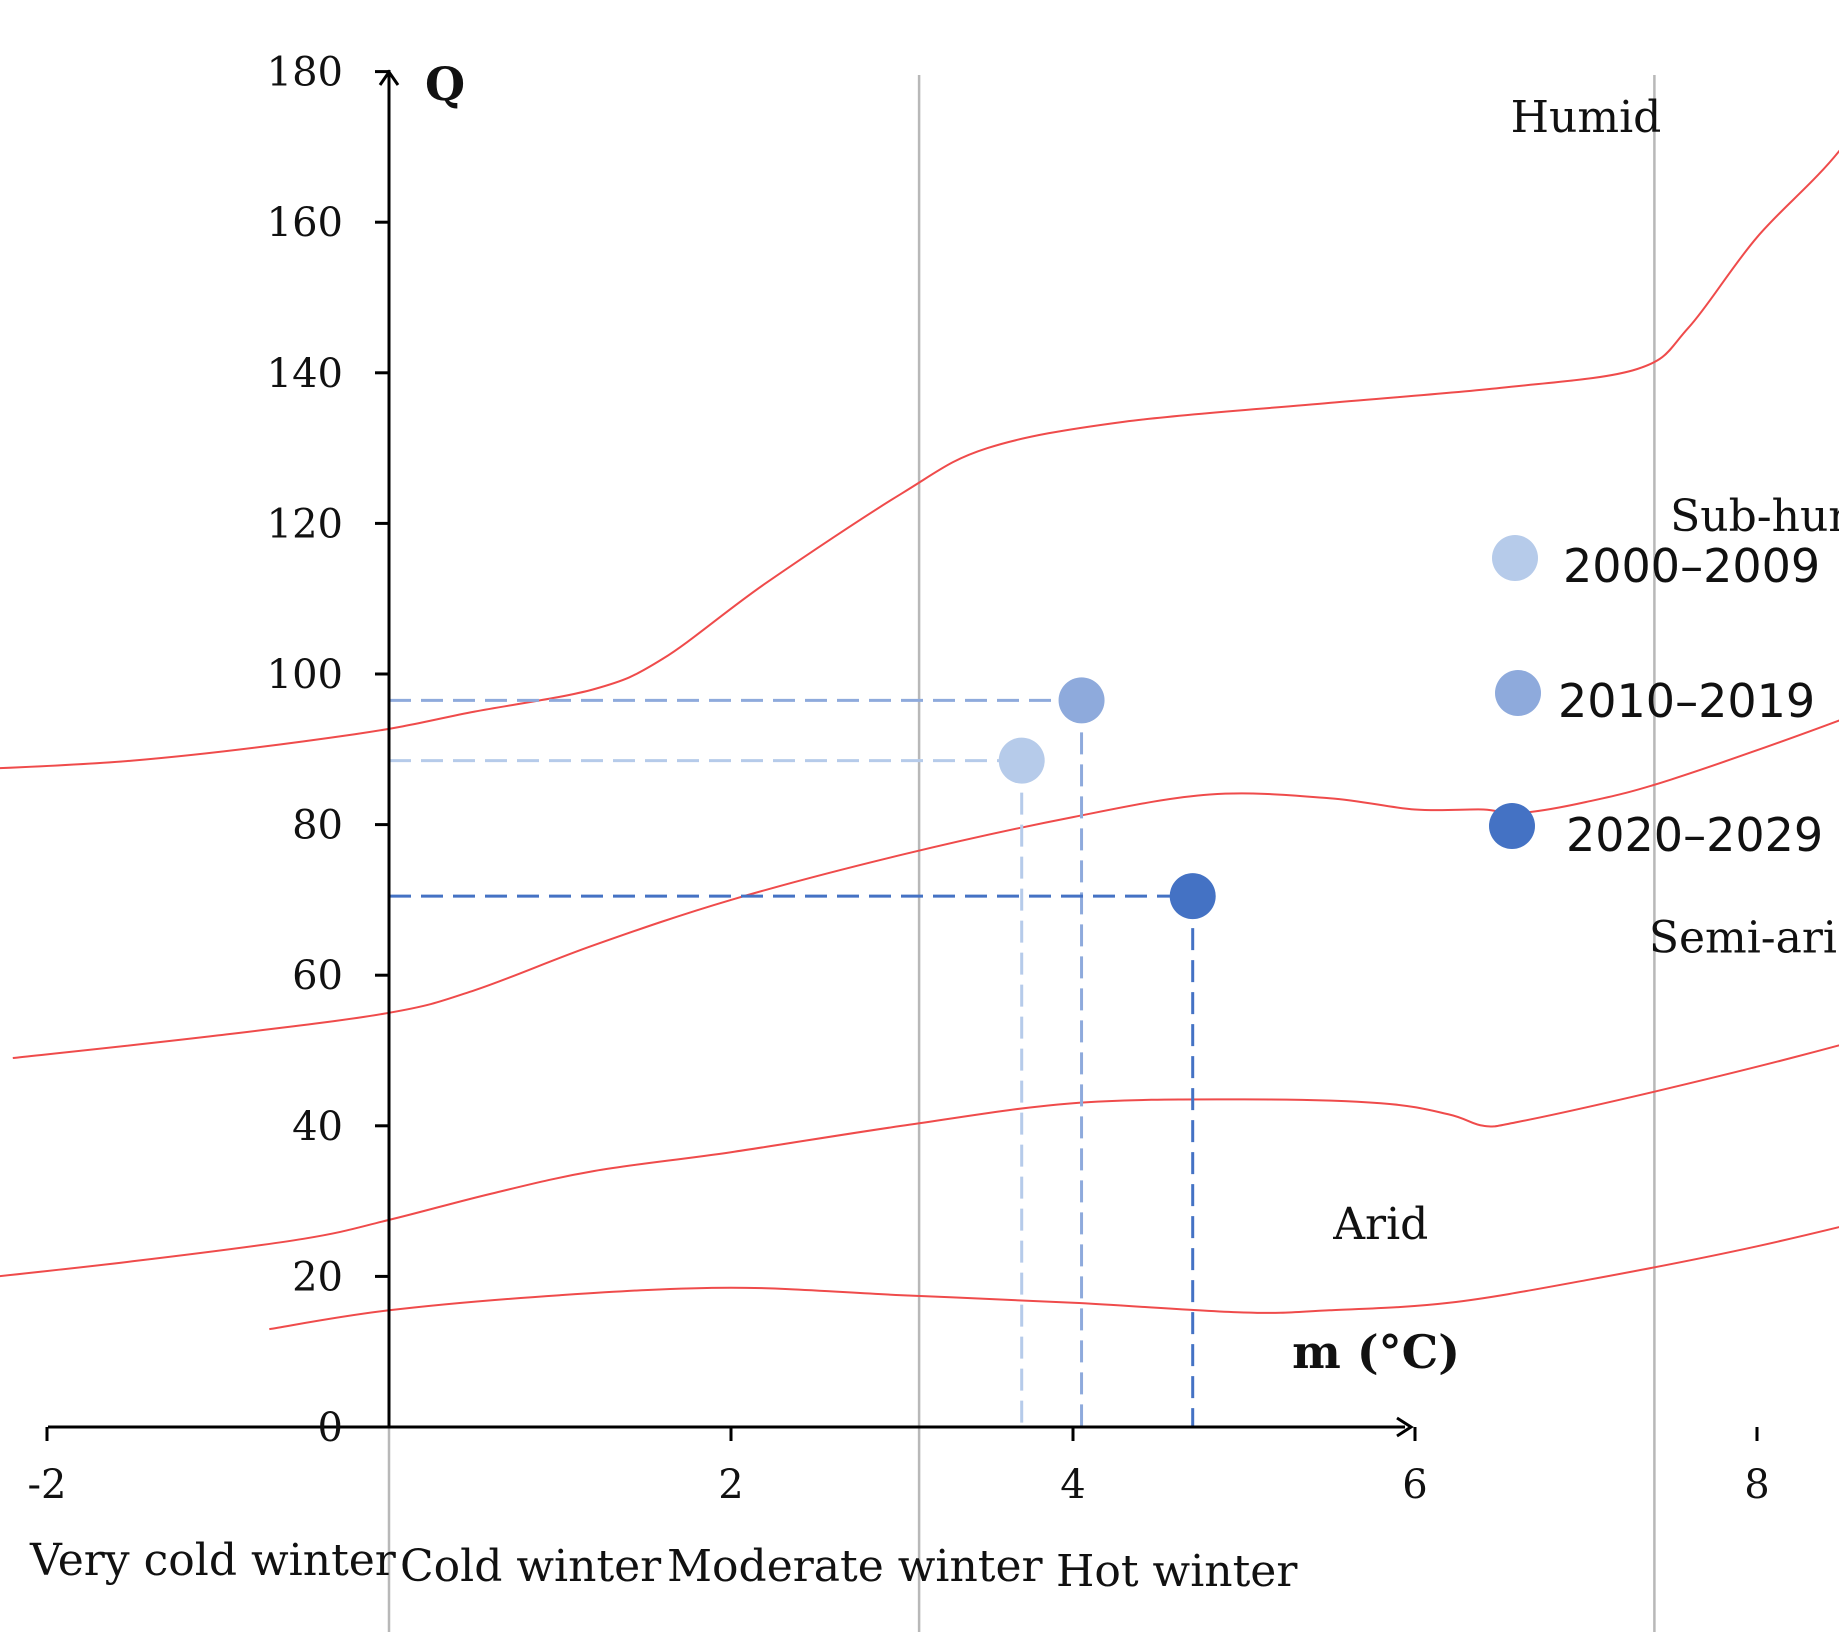 The height and width of the screenshot is (1648, 1839). I want to click on x-tick-label: 2, so click(730, 1485).